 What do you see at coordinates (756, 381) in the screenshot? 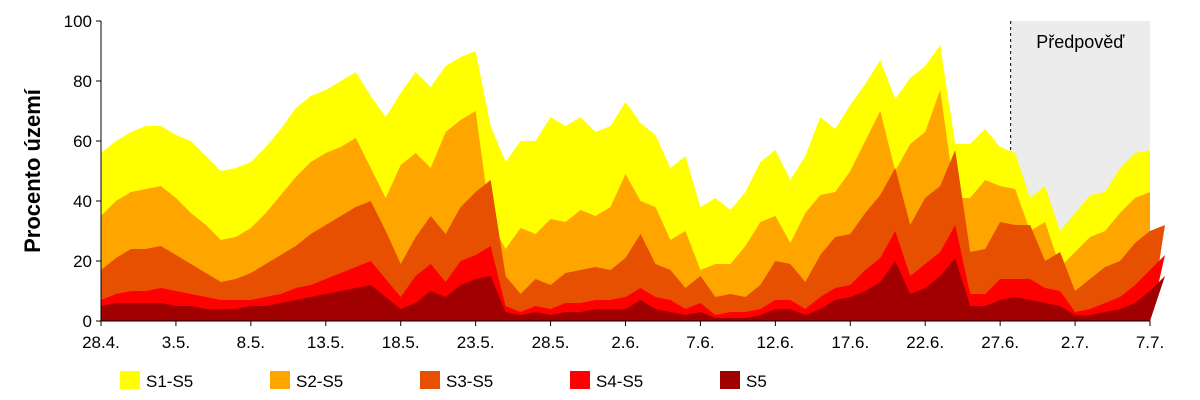
I see `legend-label-s5: S5` at bounding box center [756, 381].